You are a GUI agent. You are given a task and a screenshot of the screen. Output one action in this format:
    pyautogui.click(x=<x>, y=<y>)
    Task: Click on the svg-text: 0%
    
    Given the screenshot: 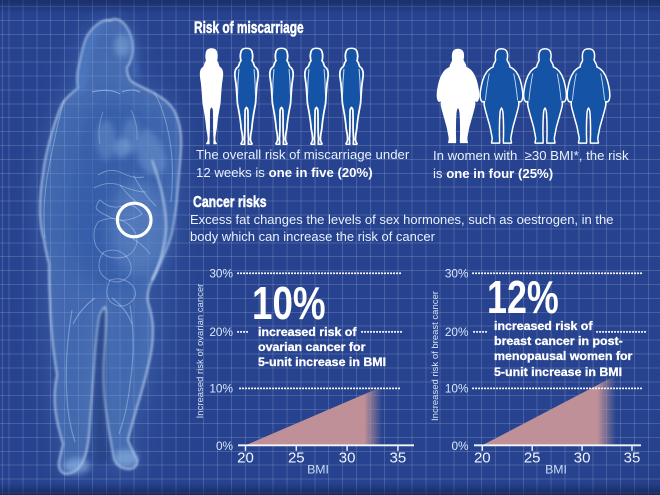 What is the action you would take?
    pyautogui.click(x=460, y=446)
    